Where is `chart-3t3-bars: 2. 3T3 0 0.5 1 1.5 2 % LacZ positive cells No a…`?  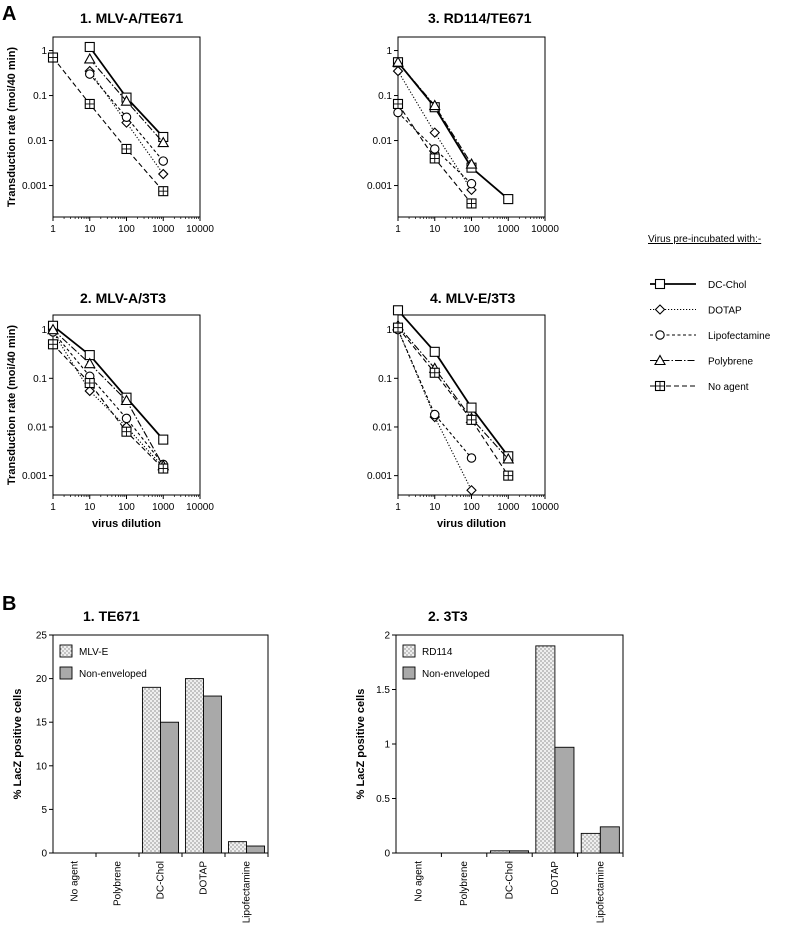
chart-3t3-bars: 2. 3T3 0 0.5 1 1.5 2 % LacZ positive cells No a… is located at coordinates (489, 765).